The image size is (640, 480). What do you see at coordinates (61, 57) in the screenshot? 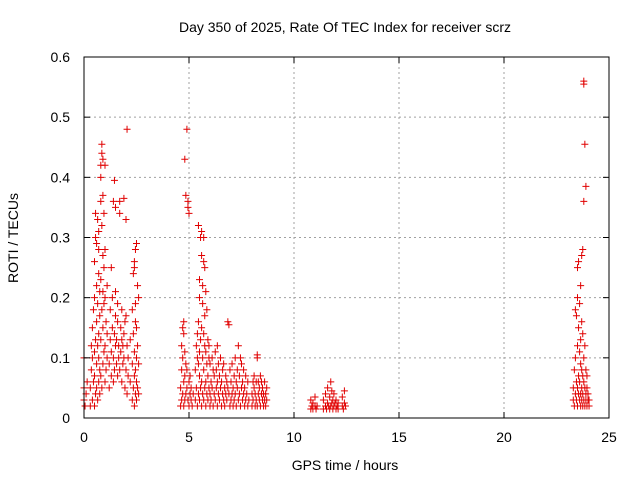
I see `y-tick-label: 0.6` at bounding box center [61, 57].